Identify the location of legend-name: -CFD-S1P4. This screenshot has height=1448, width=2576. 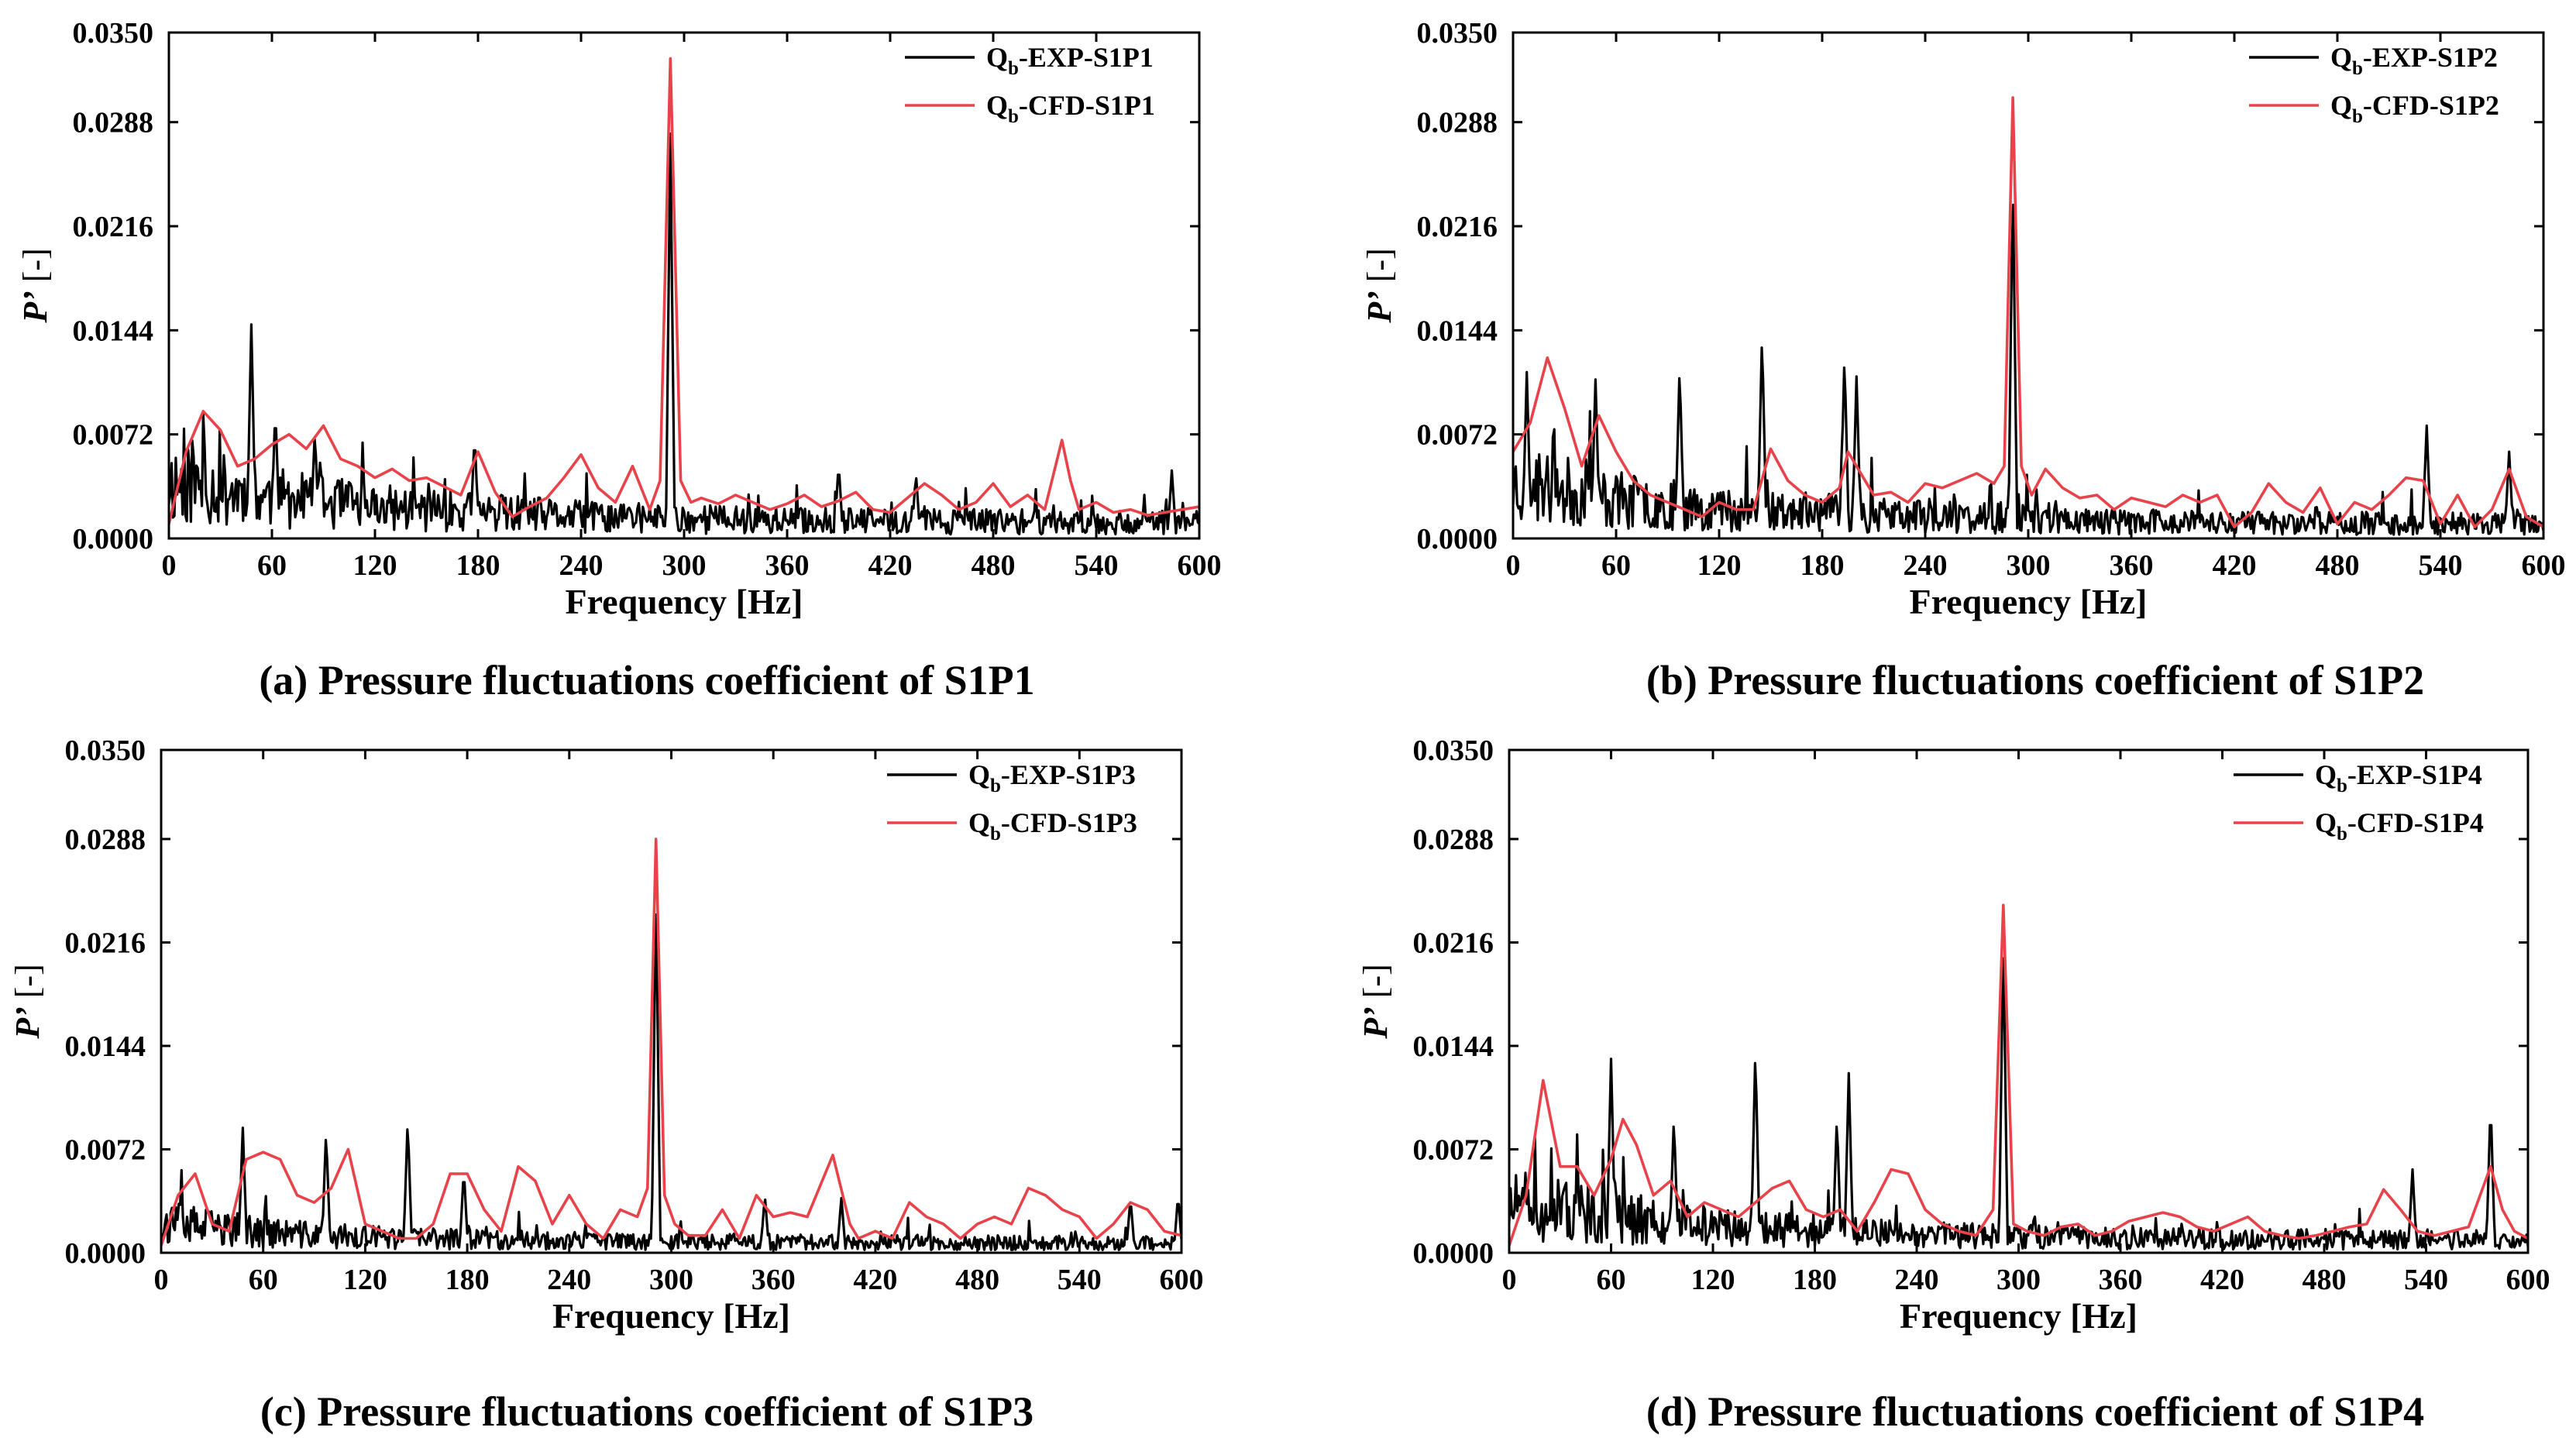
(2415, 822).